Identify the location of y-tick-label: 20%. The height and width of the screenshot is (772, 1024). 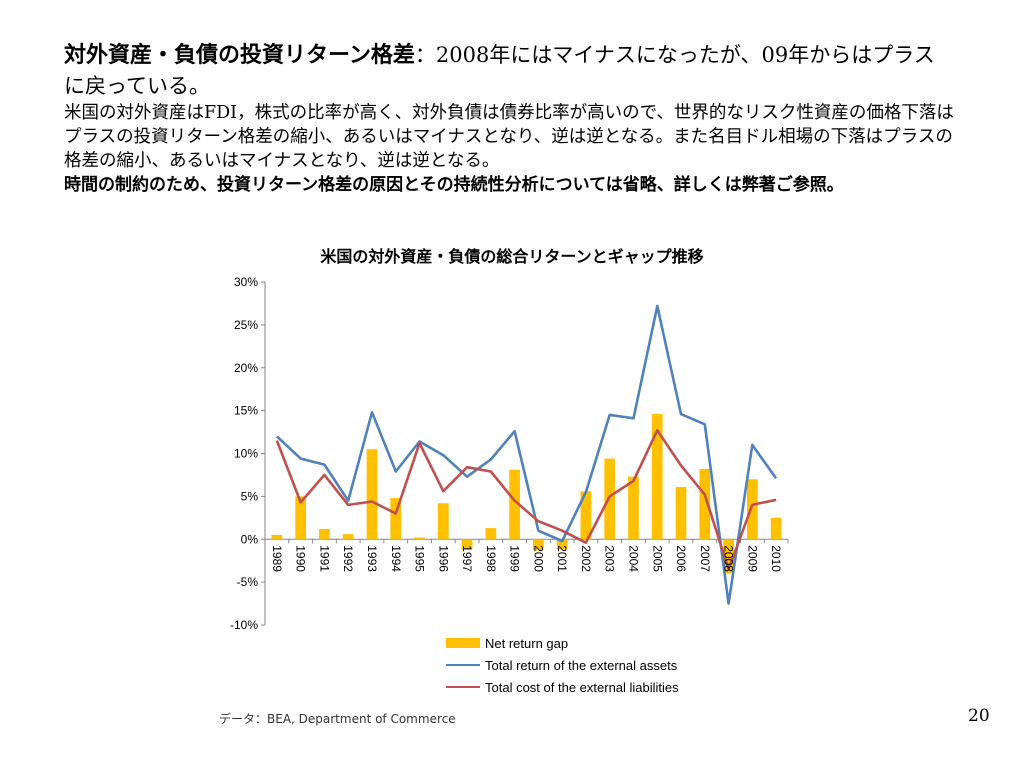
(246, 368).